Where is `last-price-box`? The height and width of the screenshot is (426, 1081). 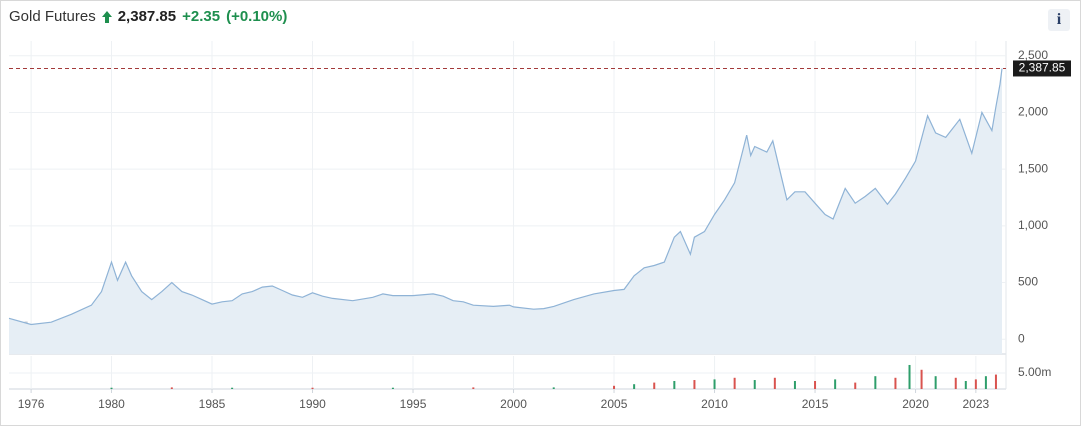
last-price-box is located at coordinates (1042, 68).